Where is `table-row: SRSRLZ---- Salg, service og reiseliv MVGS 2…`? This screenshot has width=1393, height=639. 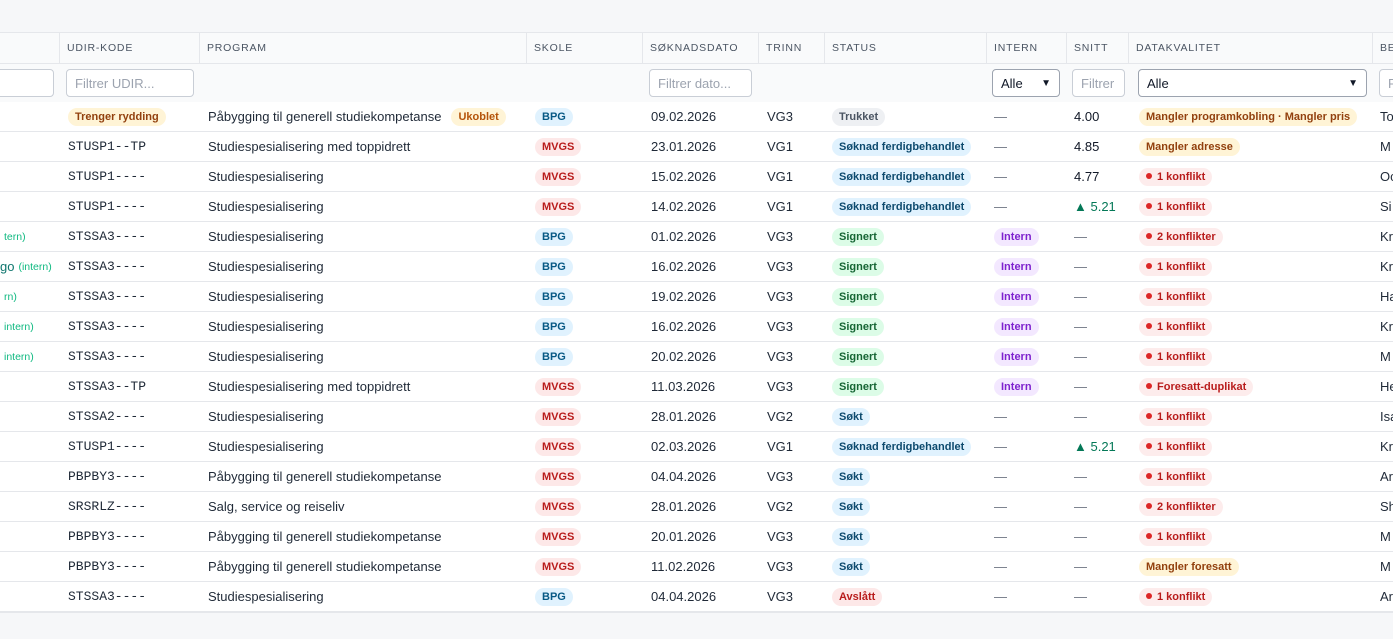
table-row: SRSRLZ---- Salg, service og reiseliv MVGS 2… is located at coordinates (696, 507).